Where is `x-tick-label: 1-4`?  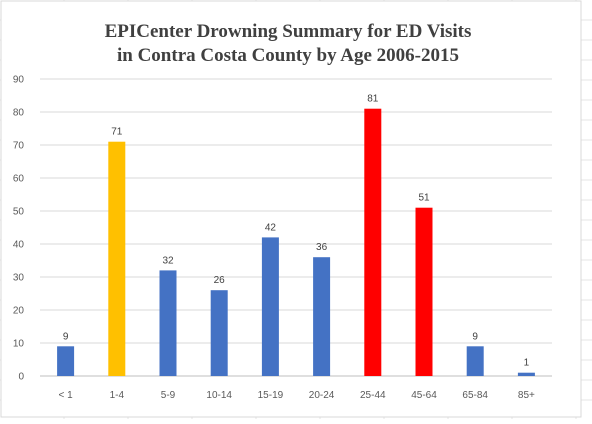 x-tick-label: 1-4 is located at coordinates (117, 395).